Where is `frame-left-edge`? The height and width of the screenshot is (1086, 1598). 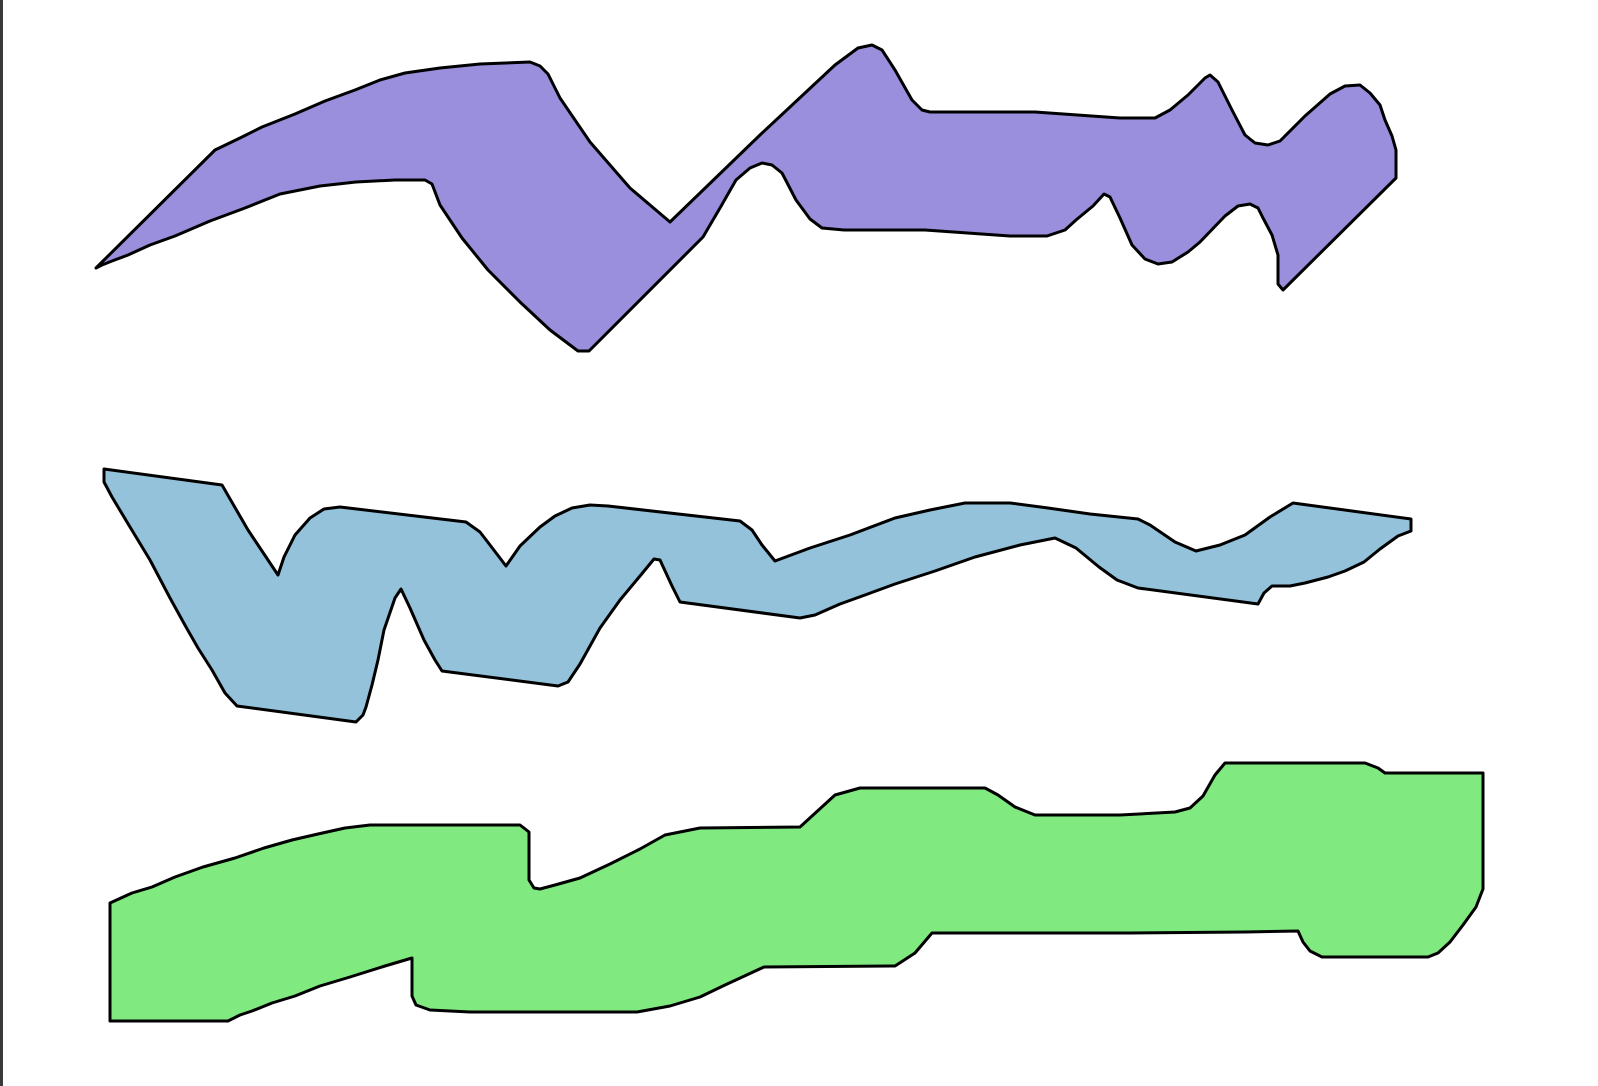 frame-left-edge is located at coordinates (1, 543).